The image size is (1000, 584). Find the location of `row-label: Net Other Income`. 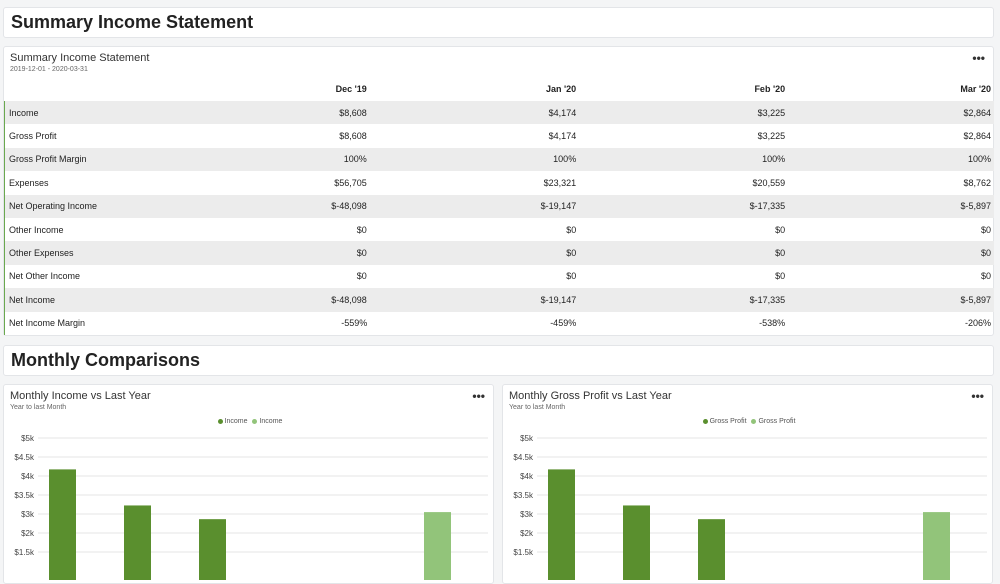

row-label: Net Other Income is located at coordinates (83, 276).